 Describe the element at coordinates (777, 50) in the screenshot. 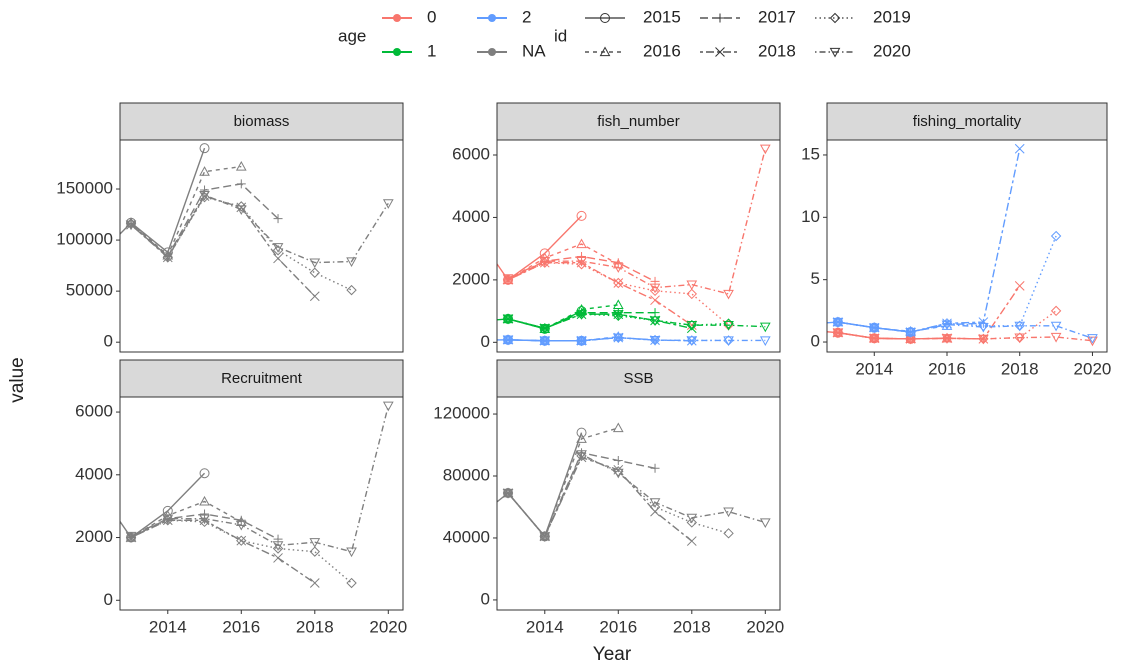

I see `legend-label: 2018` at that location.